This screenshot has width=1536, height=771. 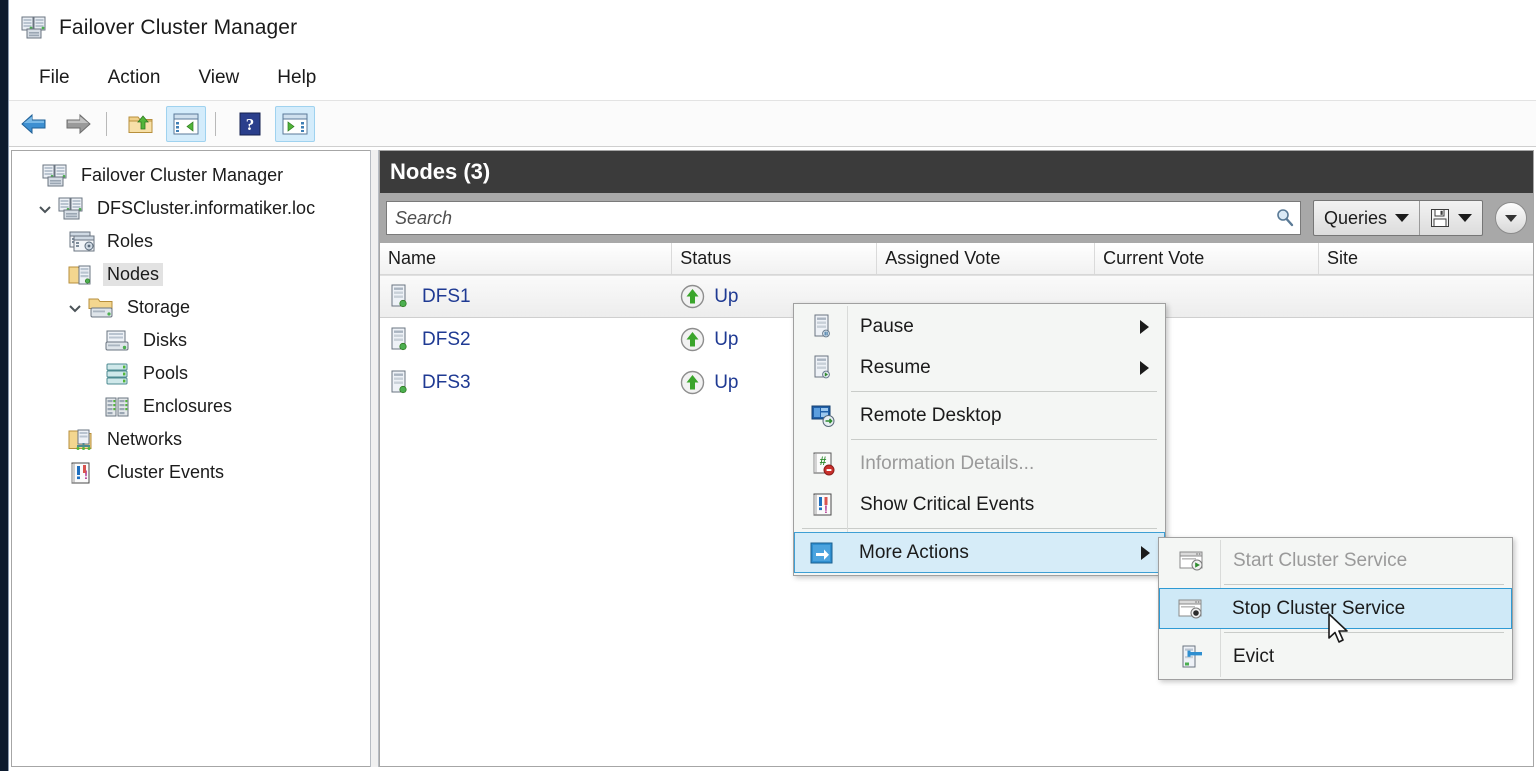 I want to click on forward-button, so click(x=78, y=124).